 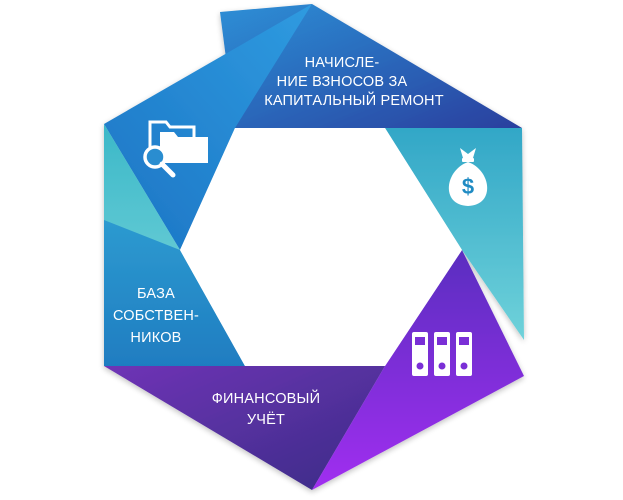 I want to click on accruals-line-1: НАЧИСЛЕ-, so click(x=342, y=63).